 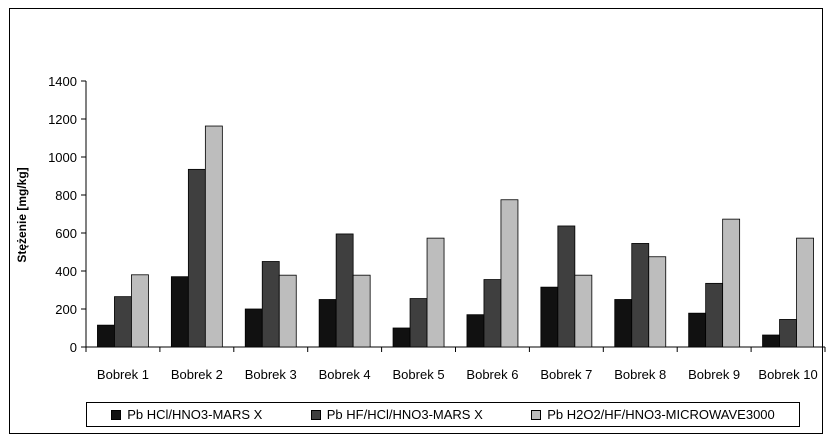 I want to click on y-tick-label: 400, so click(x=66, y=271).